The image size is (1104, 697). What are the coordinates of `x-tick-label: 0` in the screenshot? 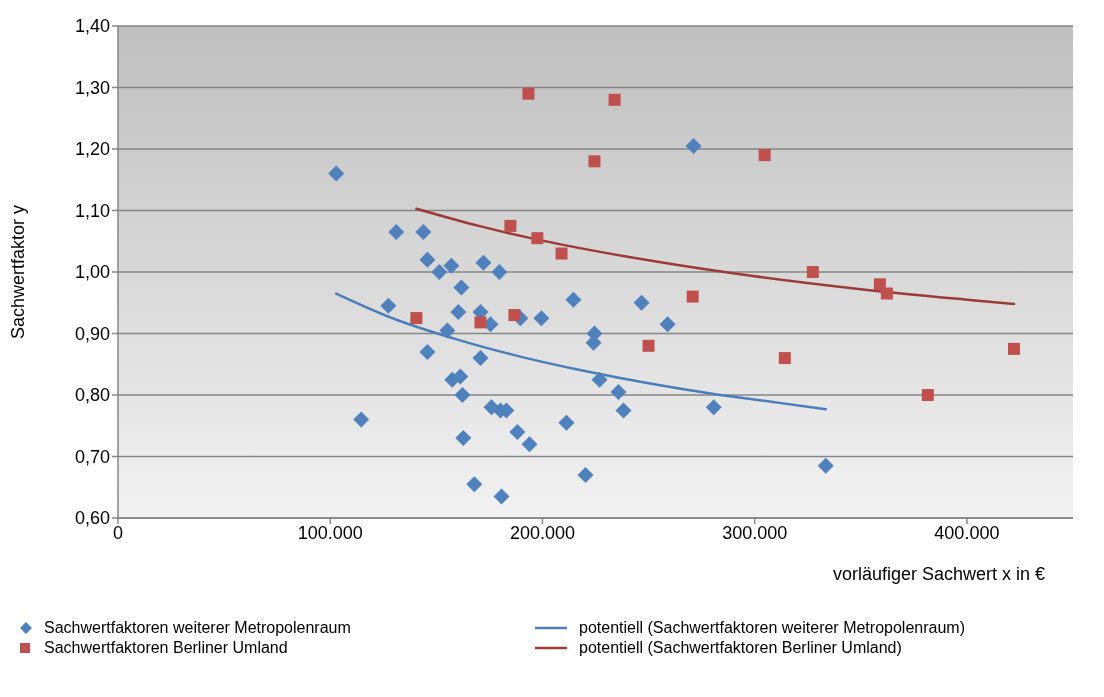 It's located at (118, 532).